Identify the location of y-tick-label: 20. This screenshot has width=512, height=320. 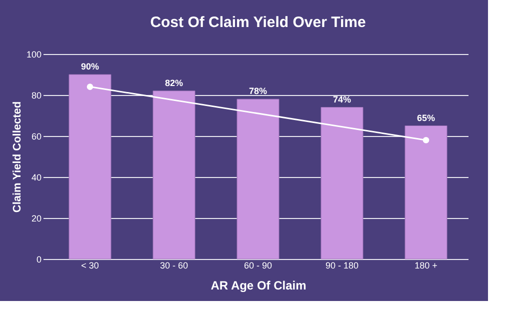
(36, 219).